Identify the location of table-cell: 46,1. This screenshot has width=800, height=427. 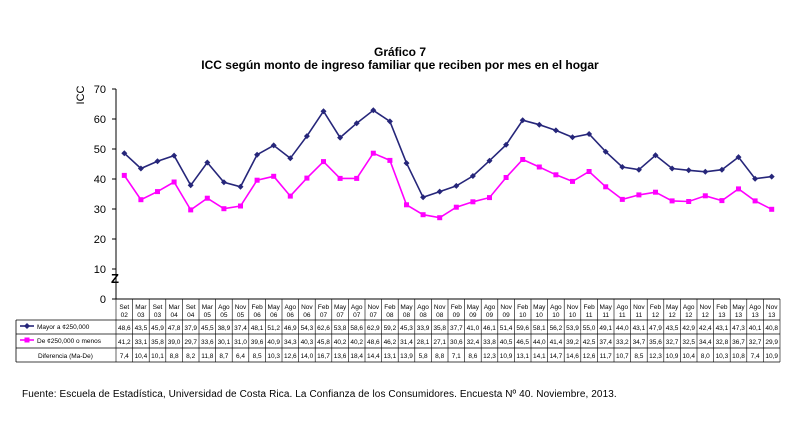
(489, 328).